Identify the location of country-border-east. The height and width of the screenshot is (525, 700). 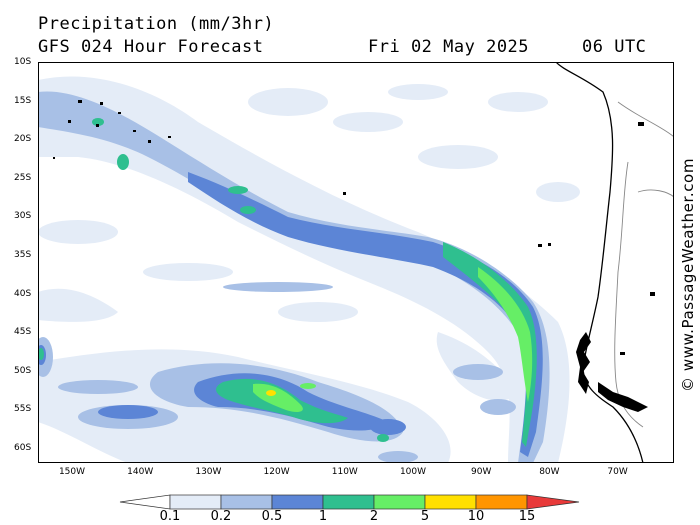
(655, 193).